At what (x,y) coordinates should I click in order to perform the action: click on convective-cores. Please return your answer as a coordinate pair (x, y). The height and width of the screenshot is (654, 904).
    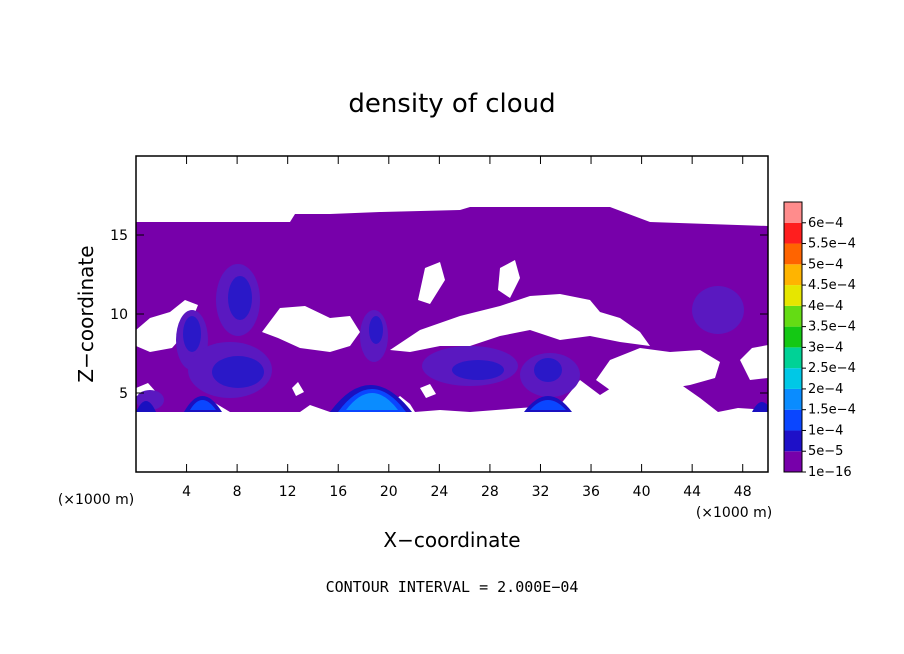
    Looking at the image, I should click on (452, 398).